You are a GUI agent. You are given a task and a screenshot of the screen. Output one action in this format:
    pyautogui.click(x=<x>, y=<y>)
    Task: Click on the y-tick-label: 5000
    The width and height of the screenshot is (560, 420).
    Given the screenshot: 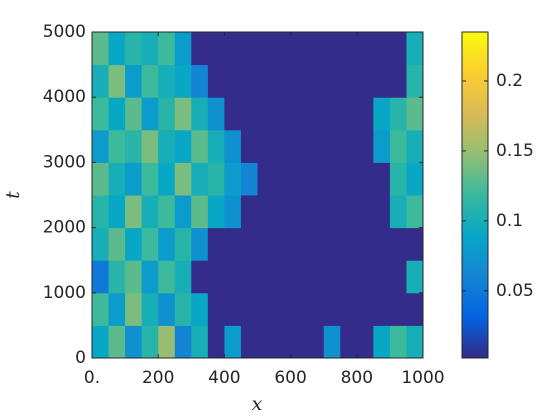 What is the action you would take?
    pyautogui.click(x=64, y=32)
    